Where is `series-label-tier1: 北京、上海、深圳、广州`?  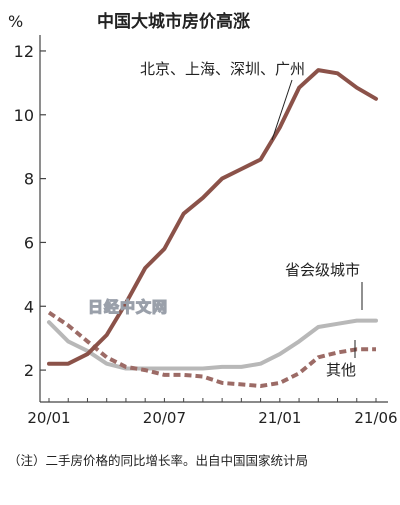 series-label-tier1: 北京、上海、深圳、广州 is located at coordinates (222, 69).